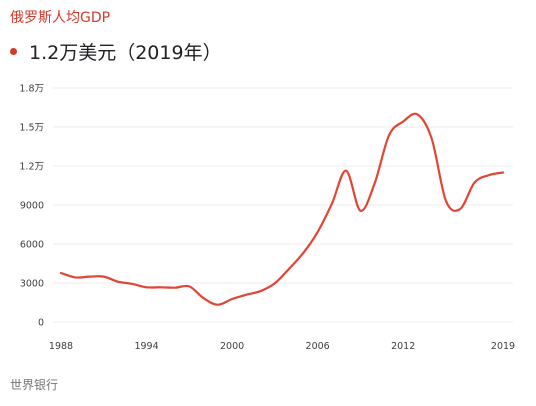 The width and height of the screenshot is (536, 406). Describe the element at coordinates (41, 323) in the screenshot. I see `y-tick-label: 0` at that location.